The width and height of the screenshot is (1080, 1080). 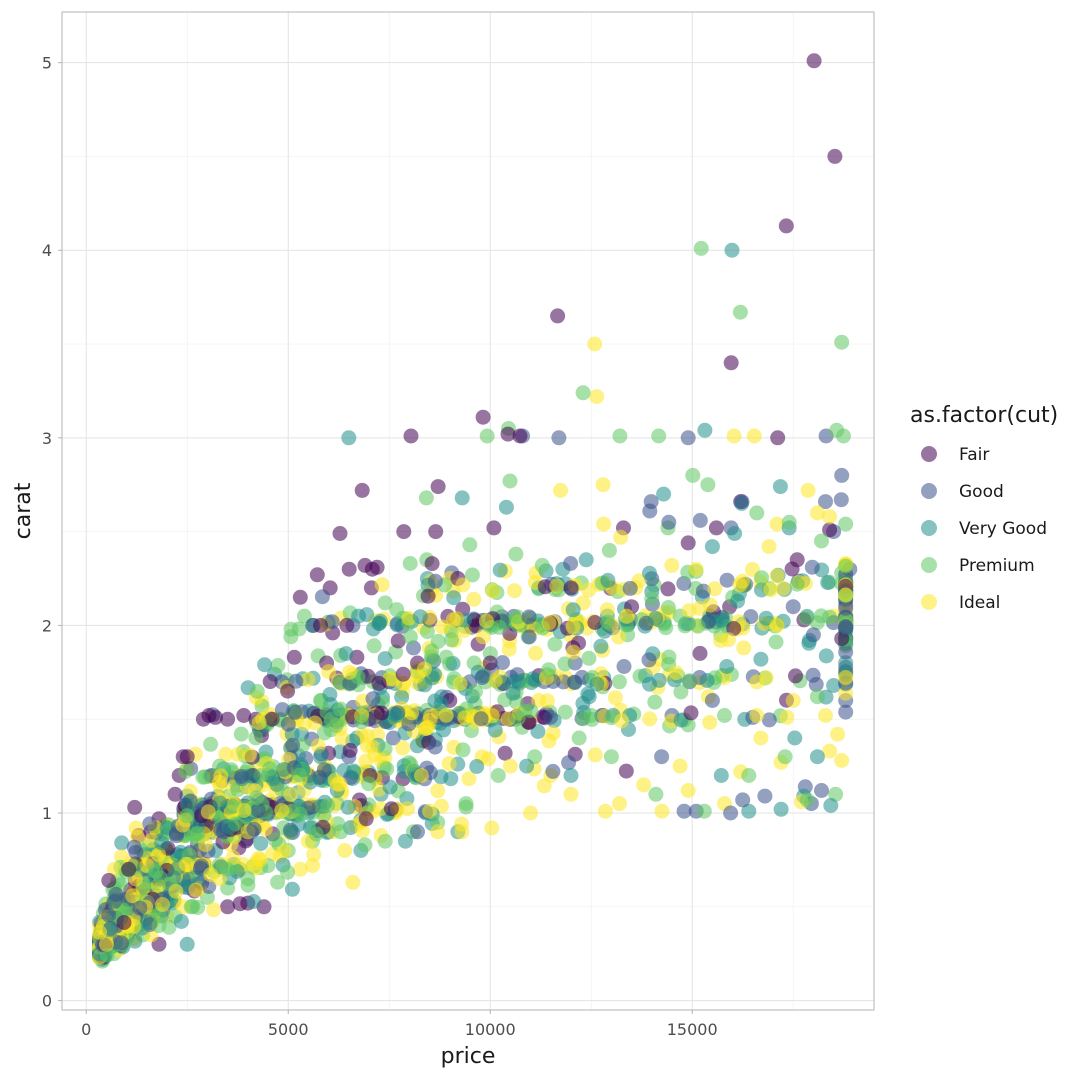 I want to click on legend-key-good, so click(x=929, y=491).